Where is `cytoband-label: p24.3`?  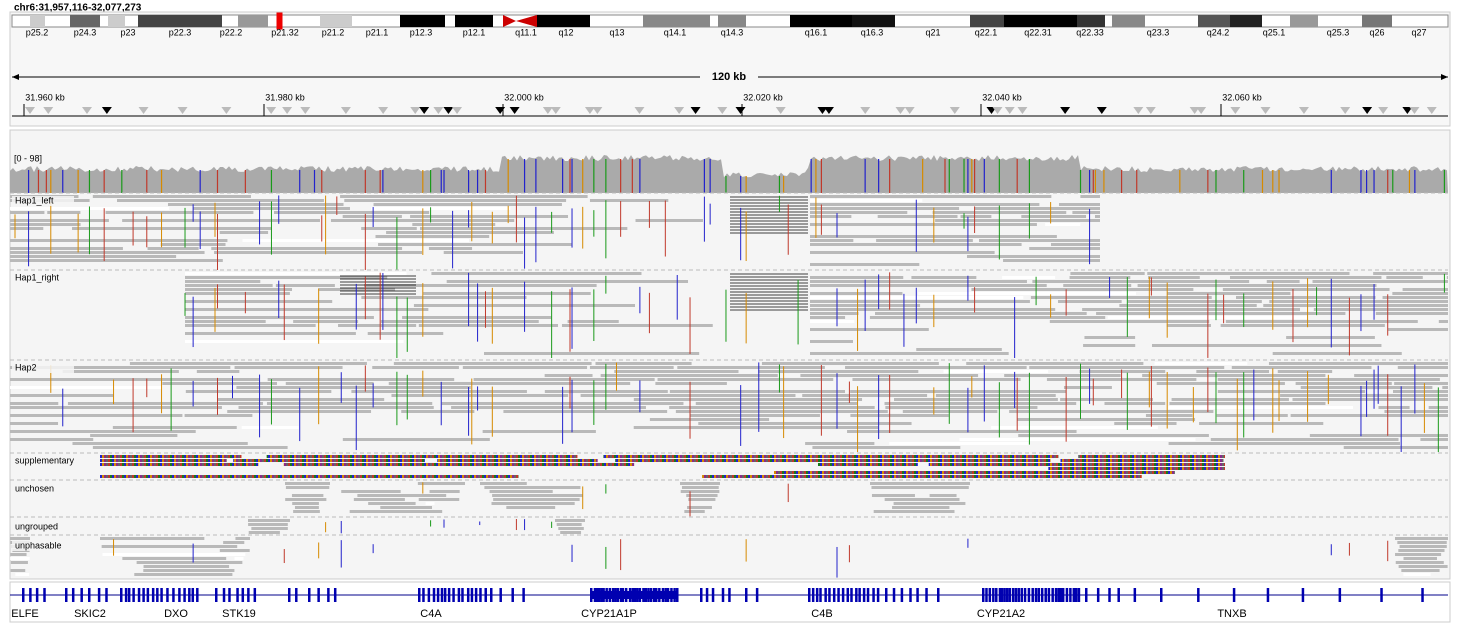
cytoband-label: p24.3 is located at coordinates (85, 32).